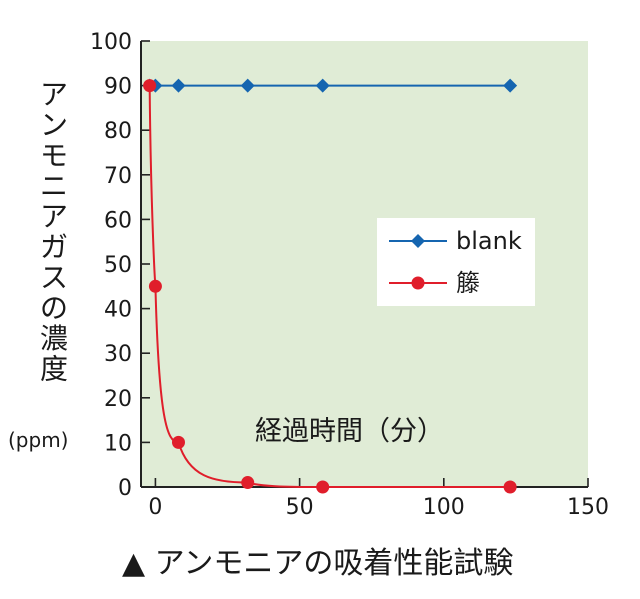 The width and height of the screenshot is (640, 599). I want to click on x-axis-title: 経過時間（分）, so click(349, 431).